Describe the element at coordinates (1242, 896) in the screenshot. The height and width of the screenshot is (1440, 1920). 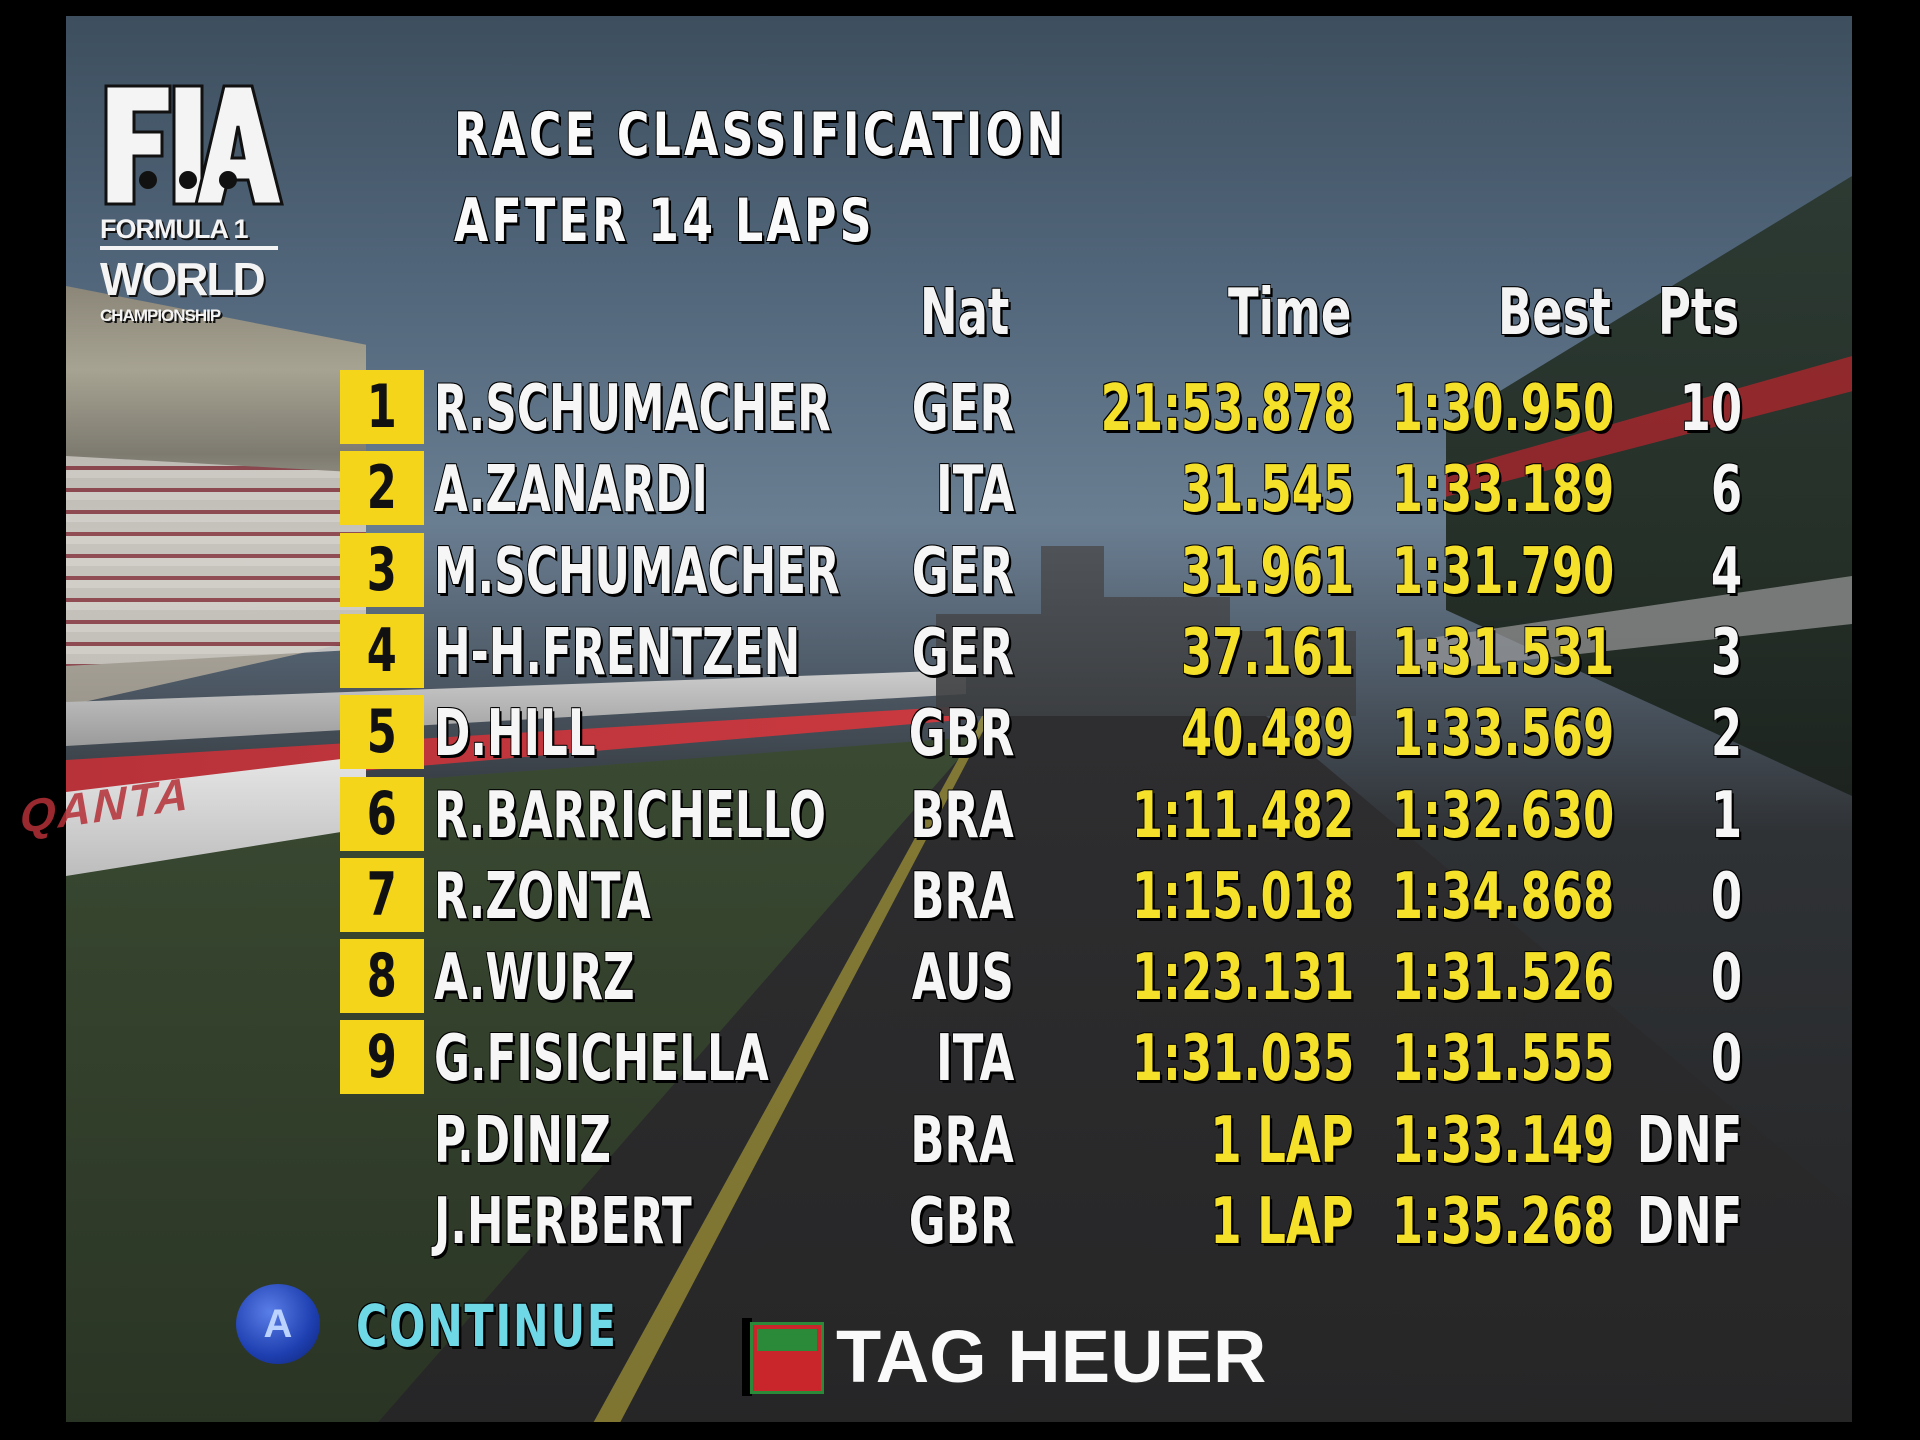
I see `race-time: 1:15.018` at that location.